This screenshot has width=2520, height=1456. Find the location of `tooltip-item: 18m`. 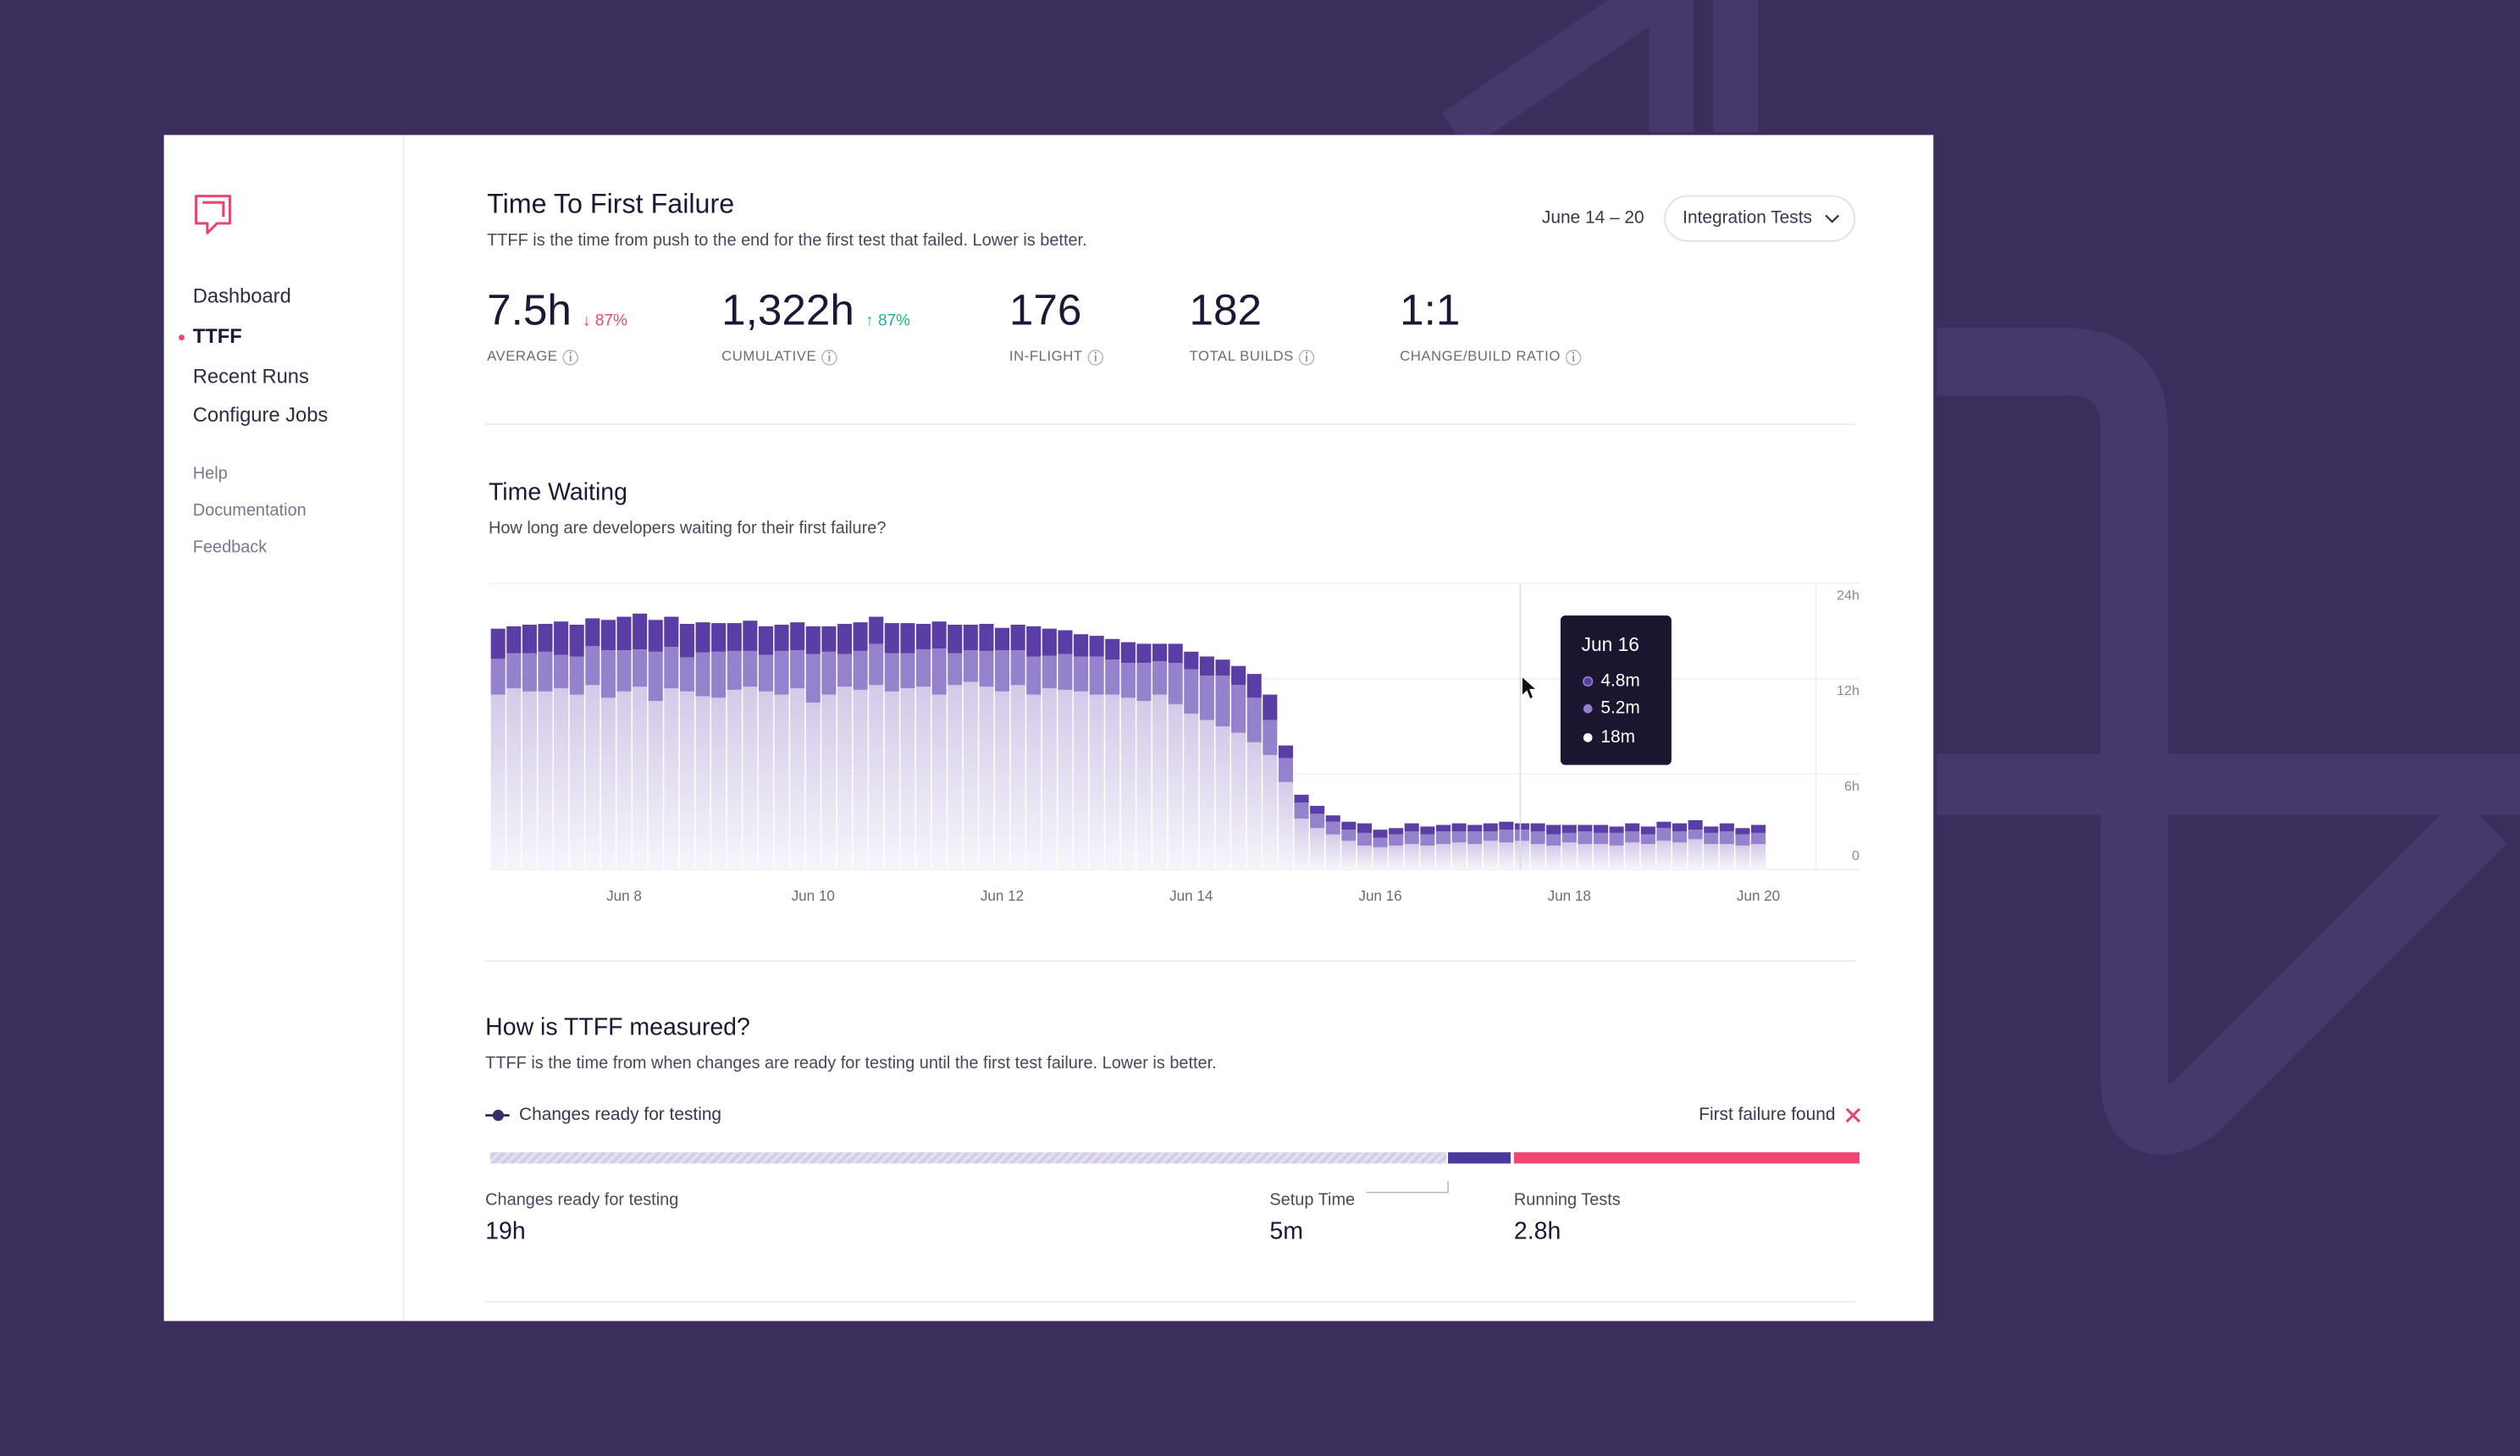

tooltip-item: 18m is located at coordinates (1617, 737).